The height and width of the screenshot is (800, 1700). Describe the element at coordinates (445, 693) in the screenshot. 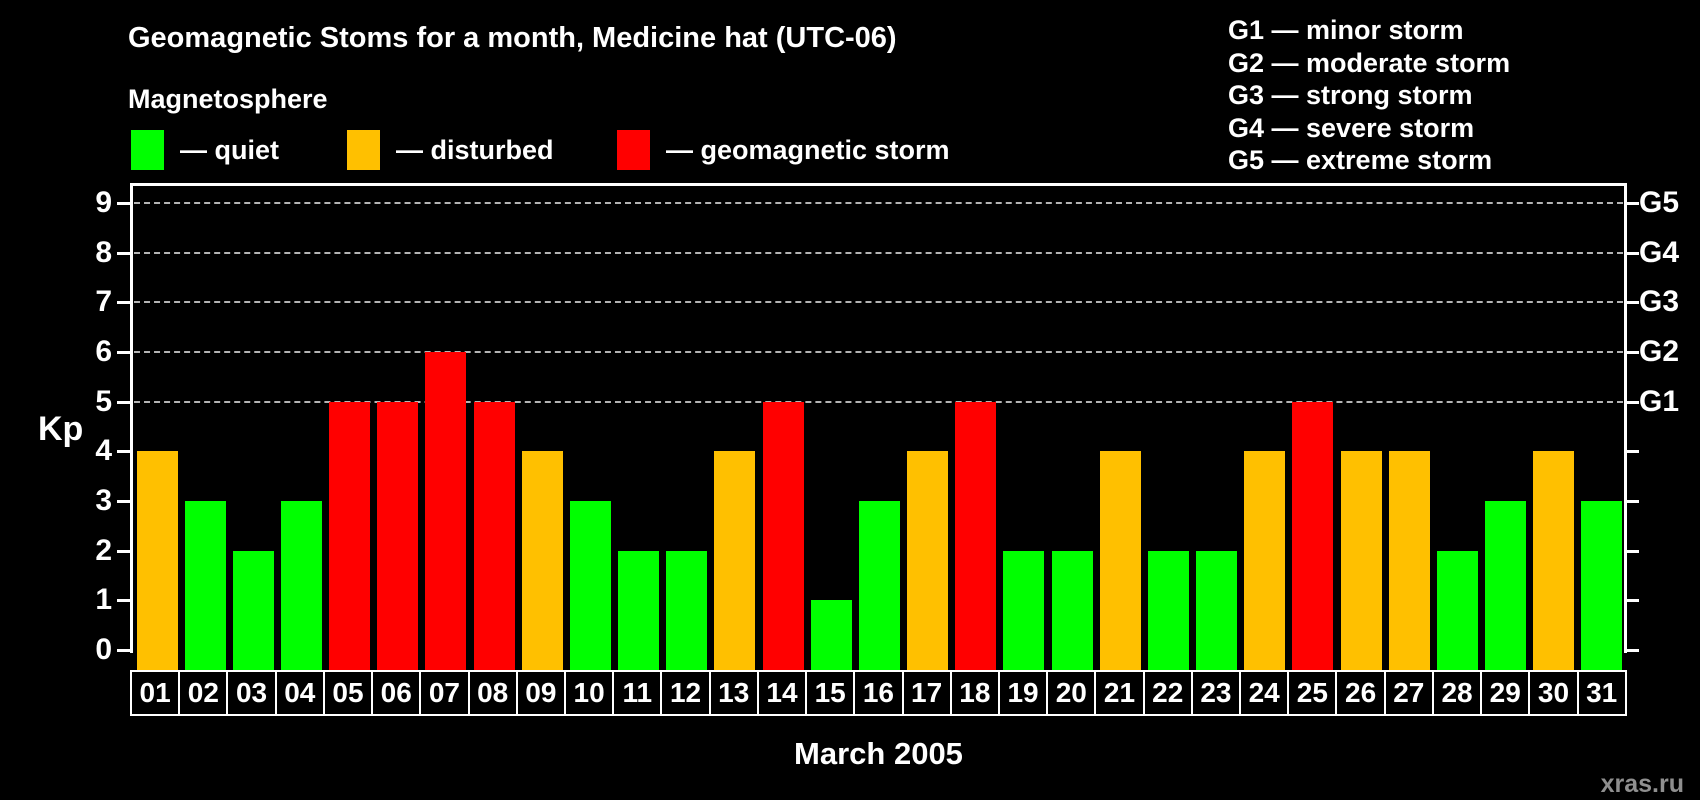

I see `day-label-07: 07` at that location.